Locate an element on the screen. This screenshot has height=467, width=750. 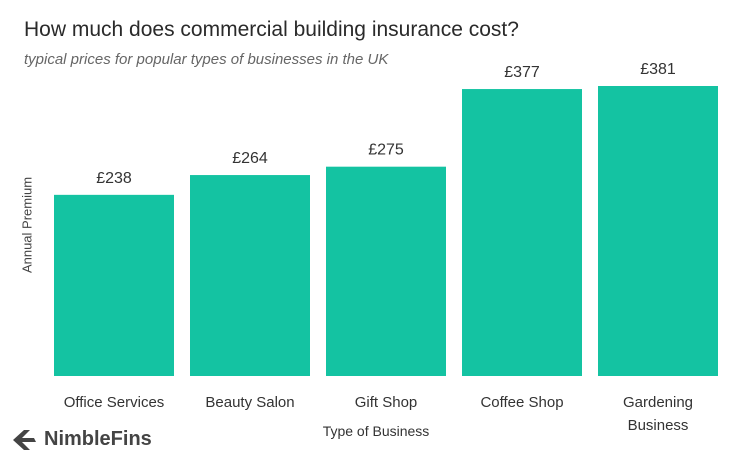
data-label: £275 is located at coordinates (386, 150).